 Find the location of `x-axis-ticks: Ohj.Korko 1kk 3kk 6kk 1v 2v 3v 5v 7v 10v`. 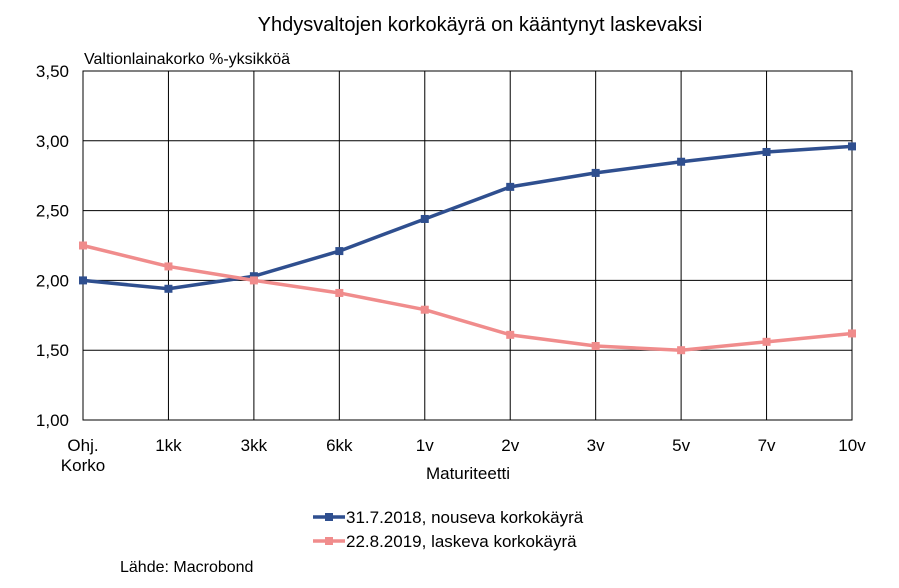

x-axis-ticks: Ohj.Korko 1kk 3kk 6kk 1v 2v 3v 5v 7v 10v is located at coordinates (463, 455).